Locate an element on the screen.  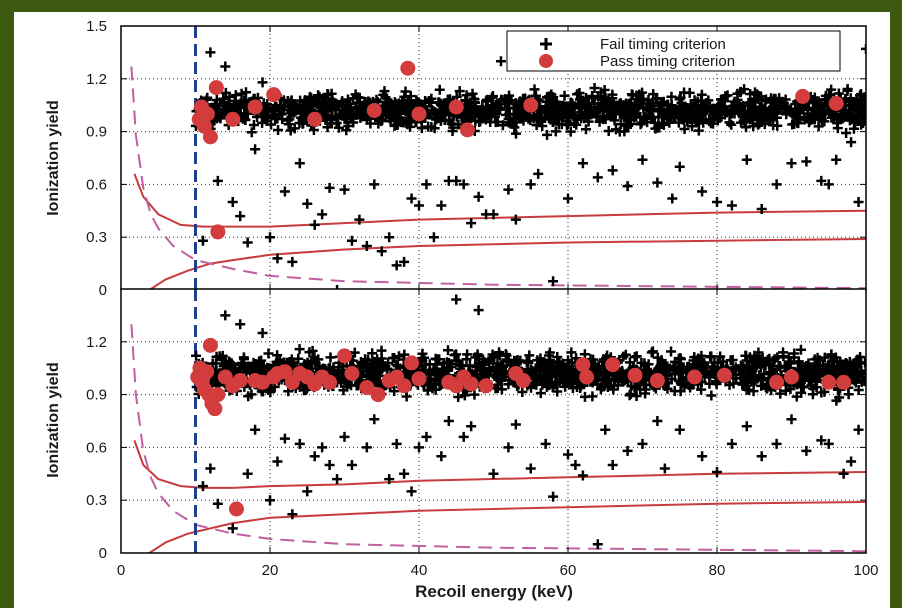
lower-band-line is located at coordinates (507, 264).